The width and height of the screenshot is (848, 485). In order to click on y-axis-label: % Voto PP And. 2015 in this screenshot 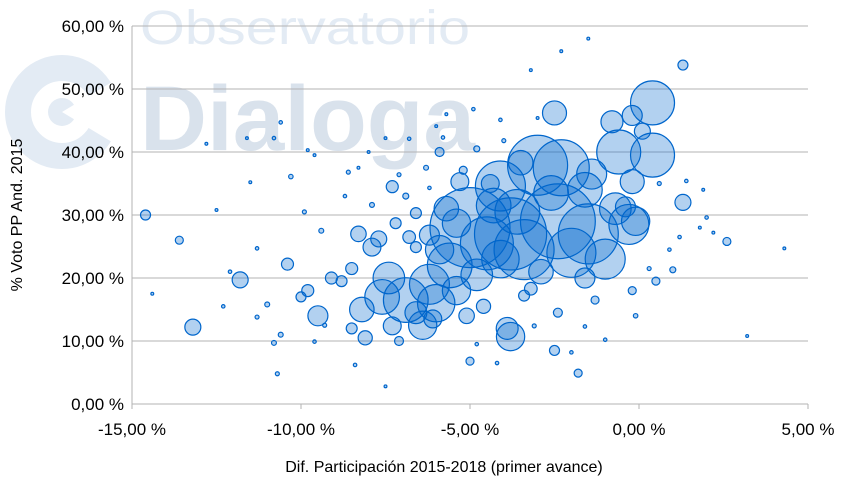, I will do `click(17, 215)`.